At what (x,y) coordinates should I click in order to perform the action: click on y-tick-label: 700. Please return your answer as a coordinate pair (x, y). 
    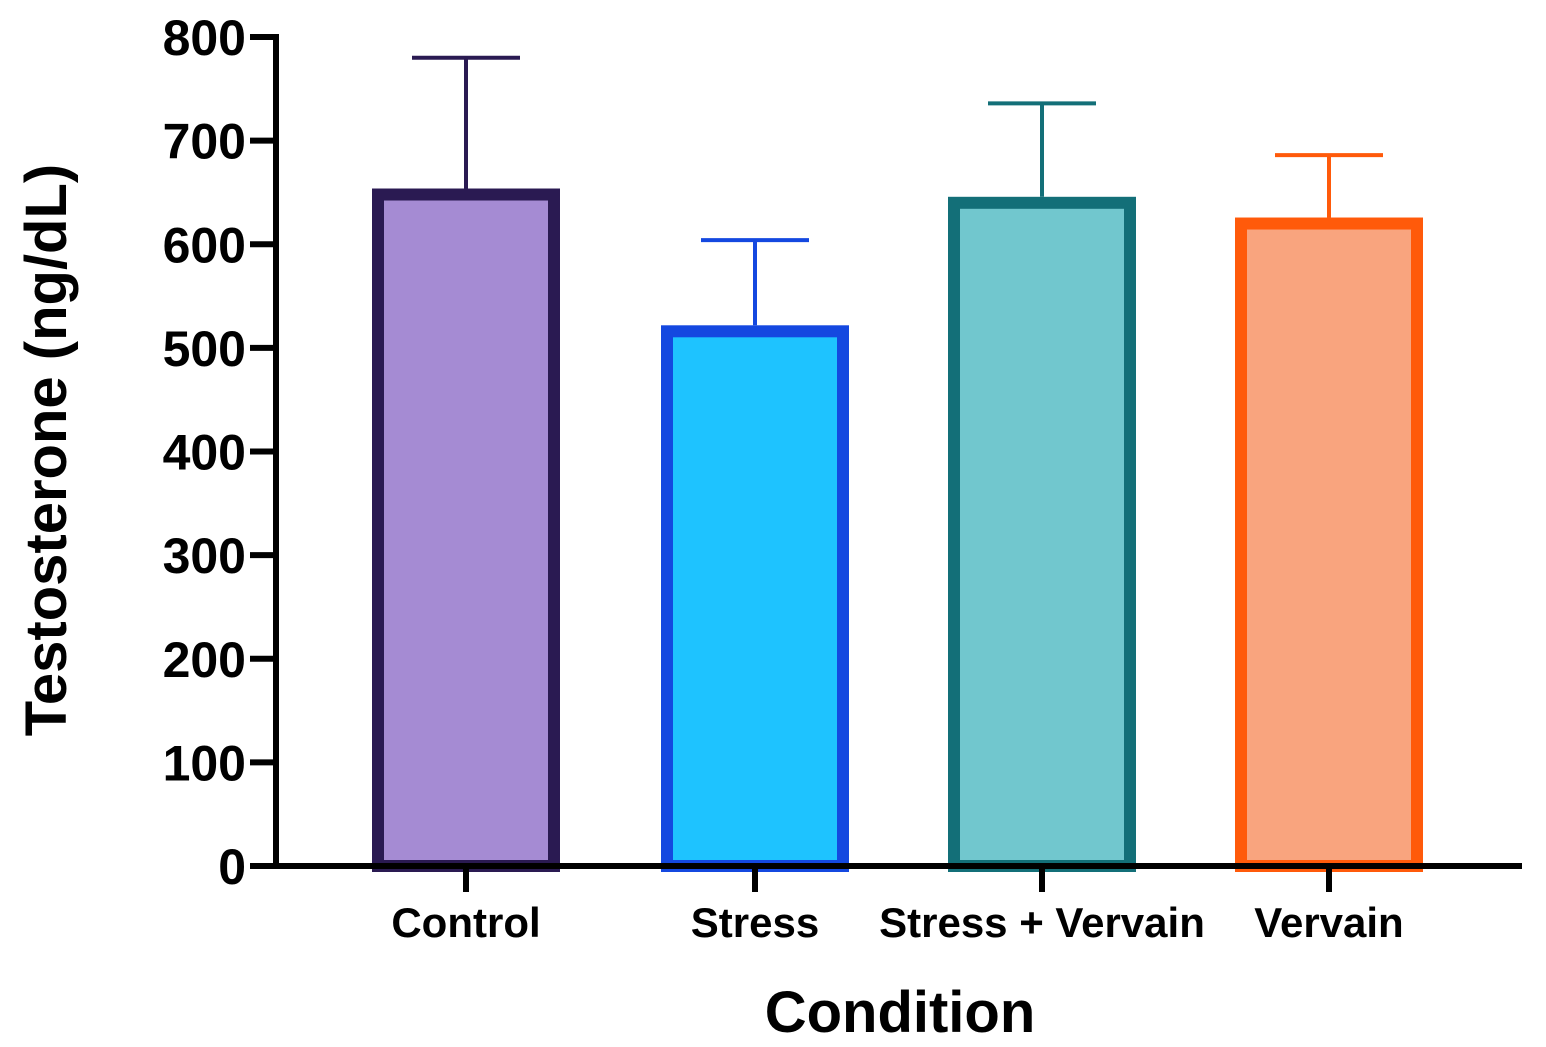
    Looking at the image, I should click on (204, 142).